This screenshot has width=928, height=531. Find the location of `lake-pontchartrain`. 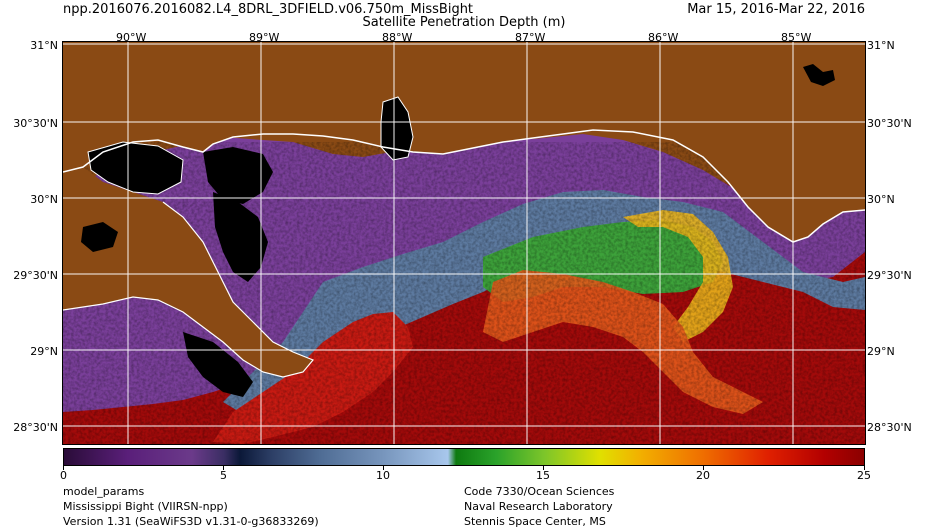

lake-pontchartrain is located at coordinates (135, 168).